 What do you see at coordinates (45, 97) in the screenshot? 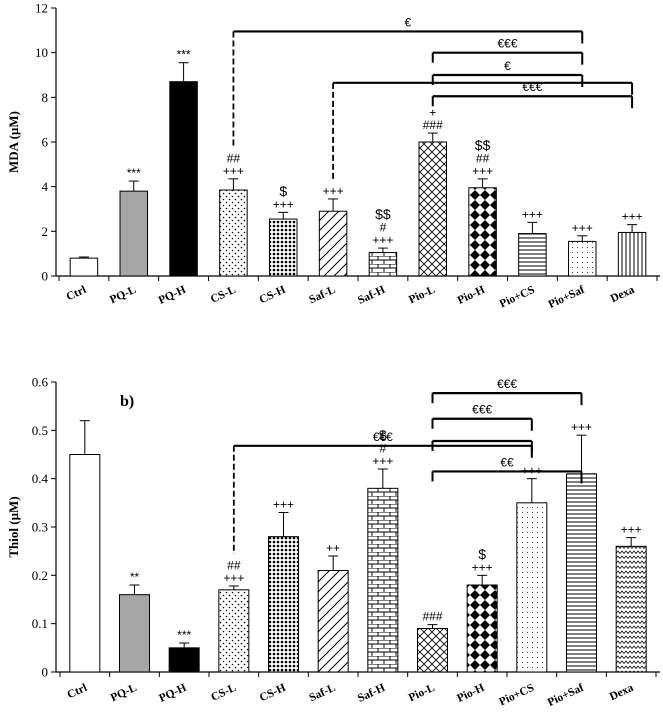
I see `y-tick-label: 8` at bounding box center [45, 97].